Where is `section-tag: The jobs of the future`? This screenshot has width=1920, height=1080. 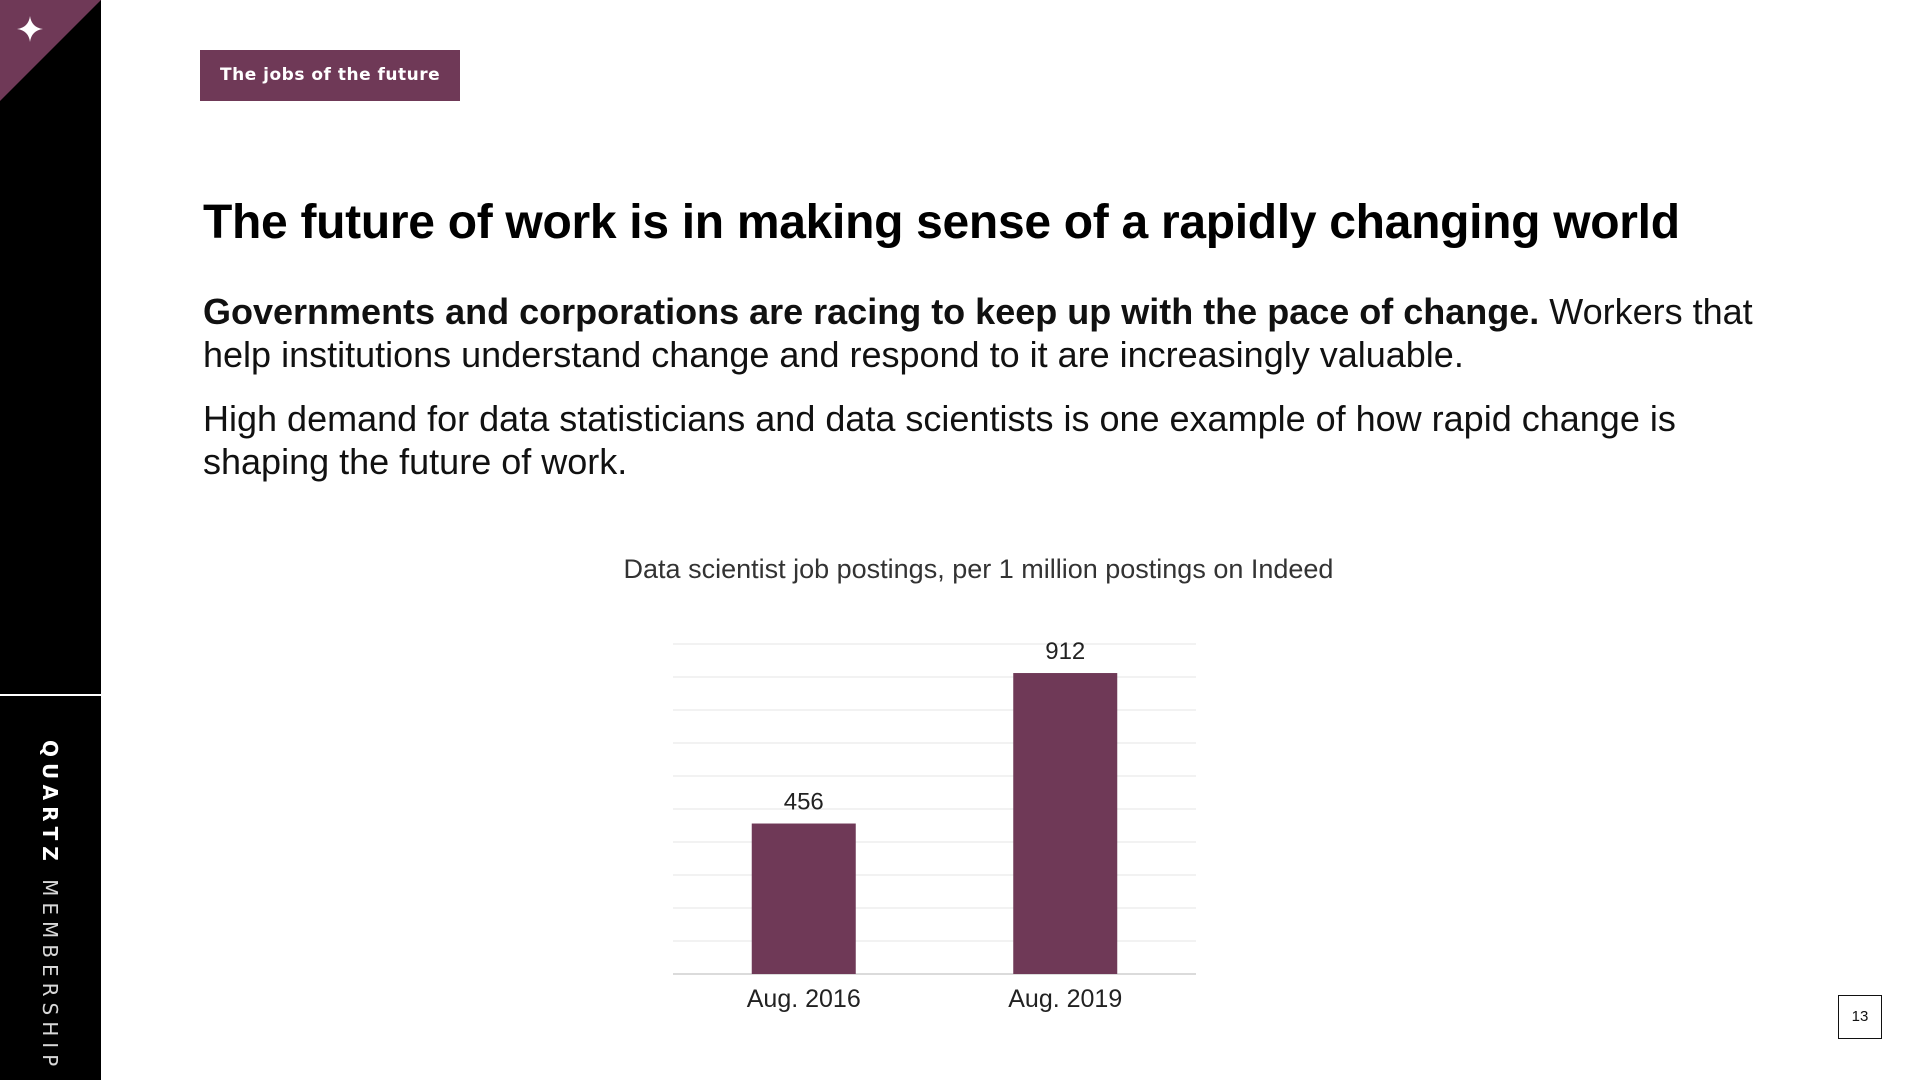 section-tag: The jobs of the future is located at coordinates (330, 75).